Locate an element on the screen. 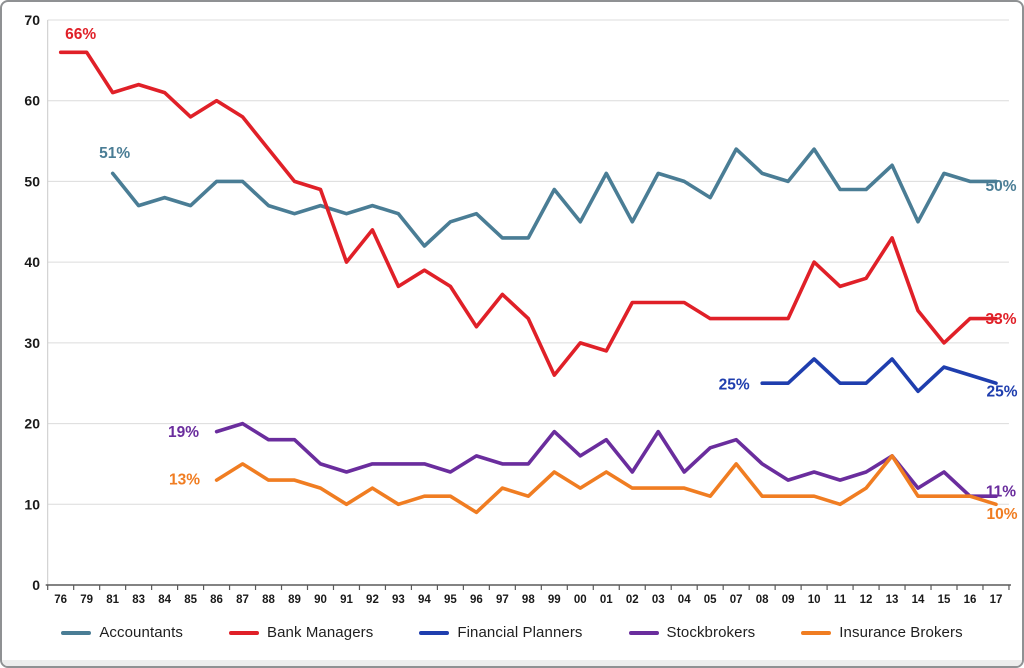 Image resolution: width=1024 pixels, height=668 pixels. annotation-bank-managers-end: 33% is located at coordinates (1000, 319).